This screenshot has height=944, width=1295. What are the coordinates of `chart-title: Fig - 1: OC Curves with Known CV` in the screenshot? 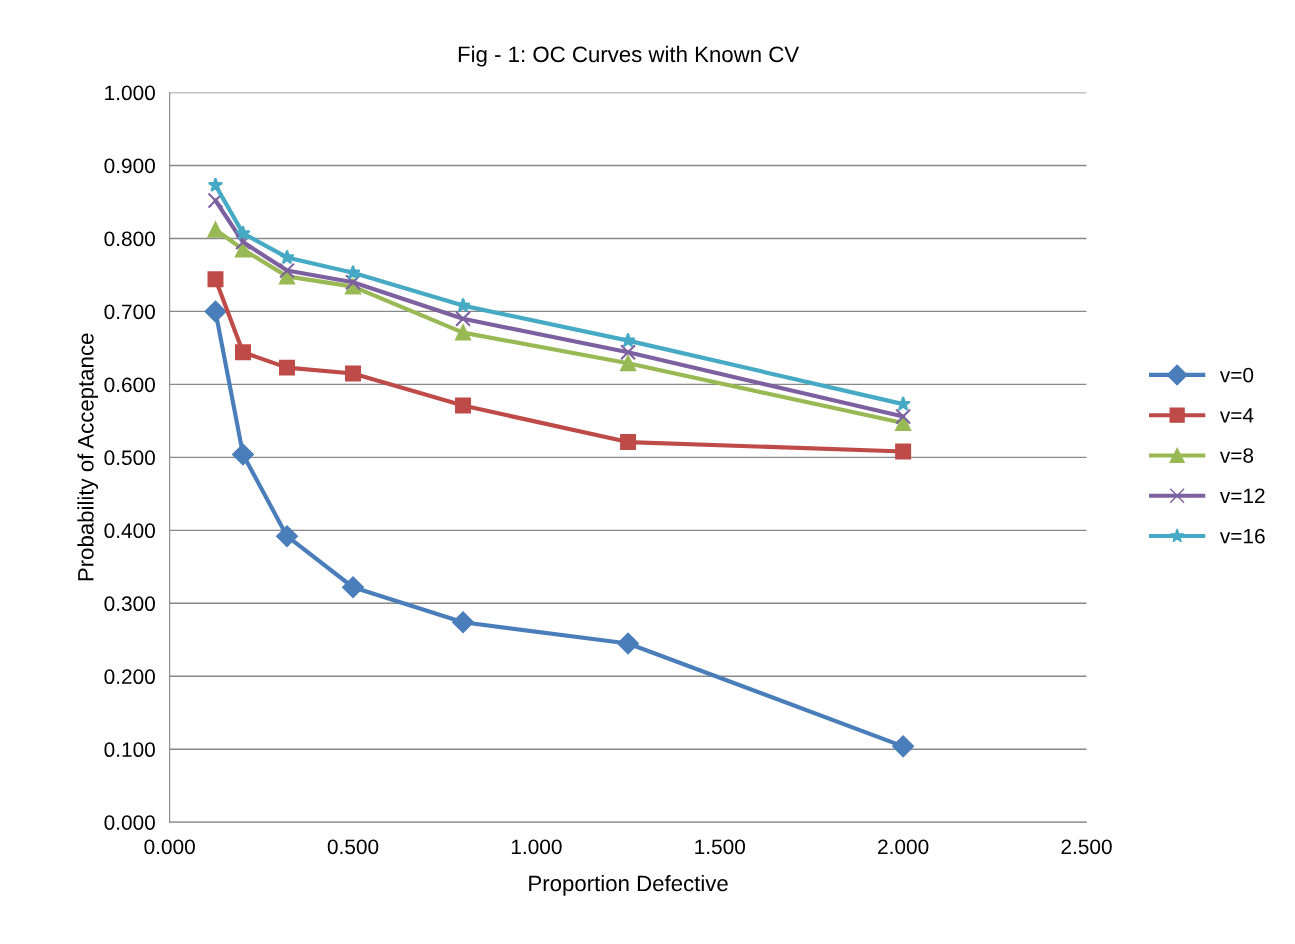 It's located at (629, 56).